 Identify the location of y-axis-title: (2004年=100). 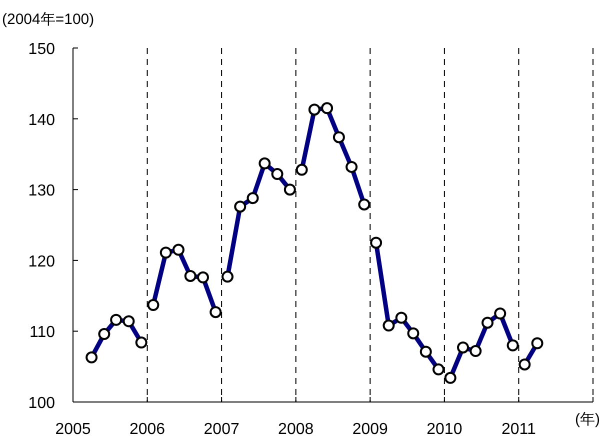
(48, 19).